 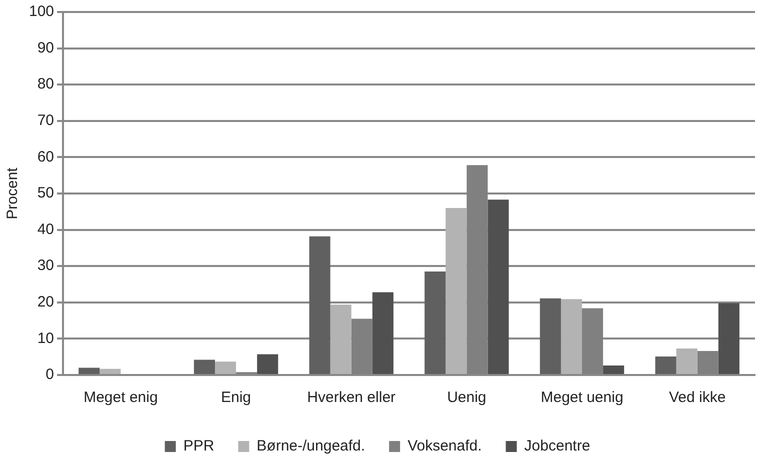 What do you see at coordinates (351, 397) in the screenshot?
I see `x-tick-label: Hverken eller` at bounding box center [351, 397].